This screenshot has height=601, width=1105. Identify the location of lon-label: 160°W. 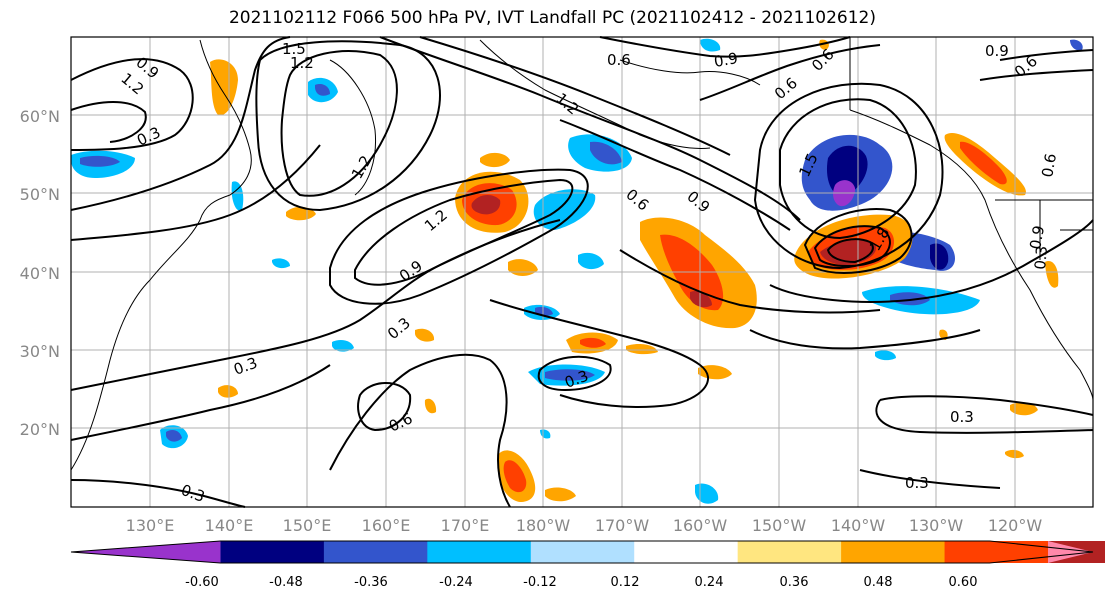
(700, 525).